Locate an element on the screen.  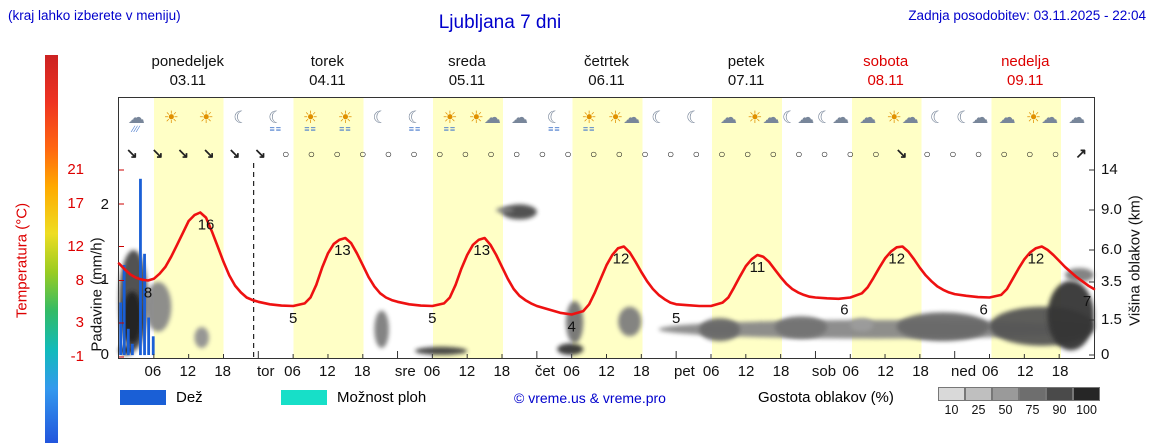
weather-icon: ☁ is located at coordinates (728, 121).